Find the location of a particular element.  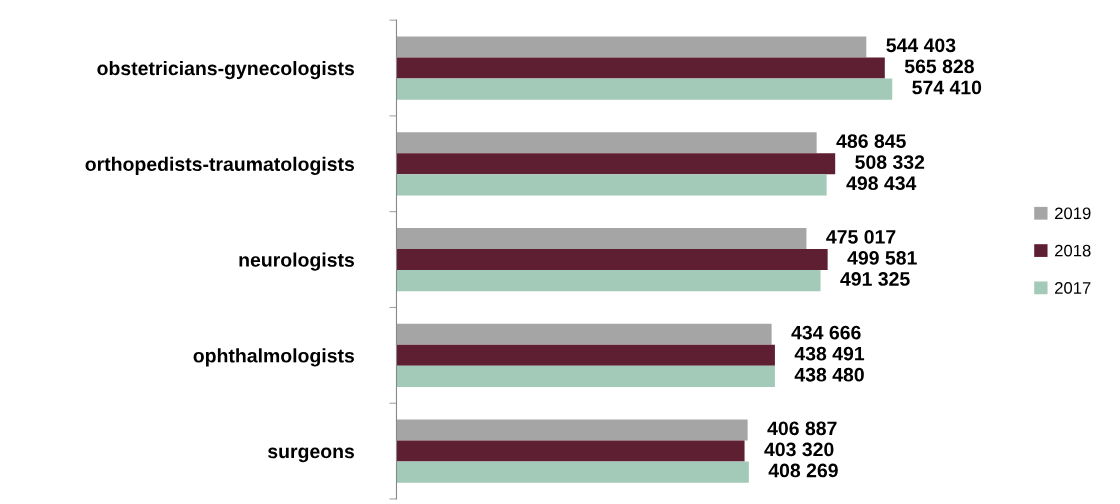

data-label: 499 581 is located at coordinates (882, 258).